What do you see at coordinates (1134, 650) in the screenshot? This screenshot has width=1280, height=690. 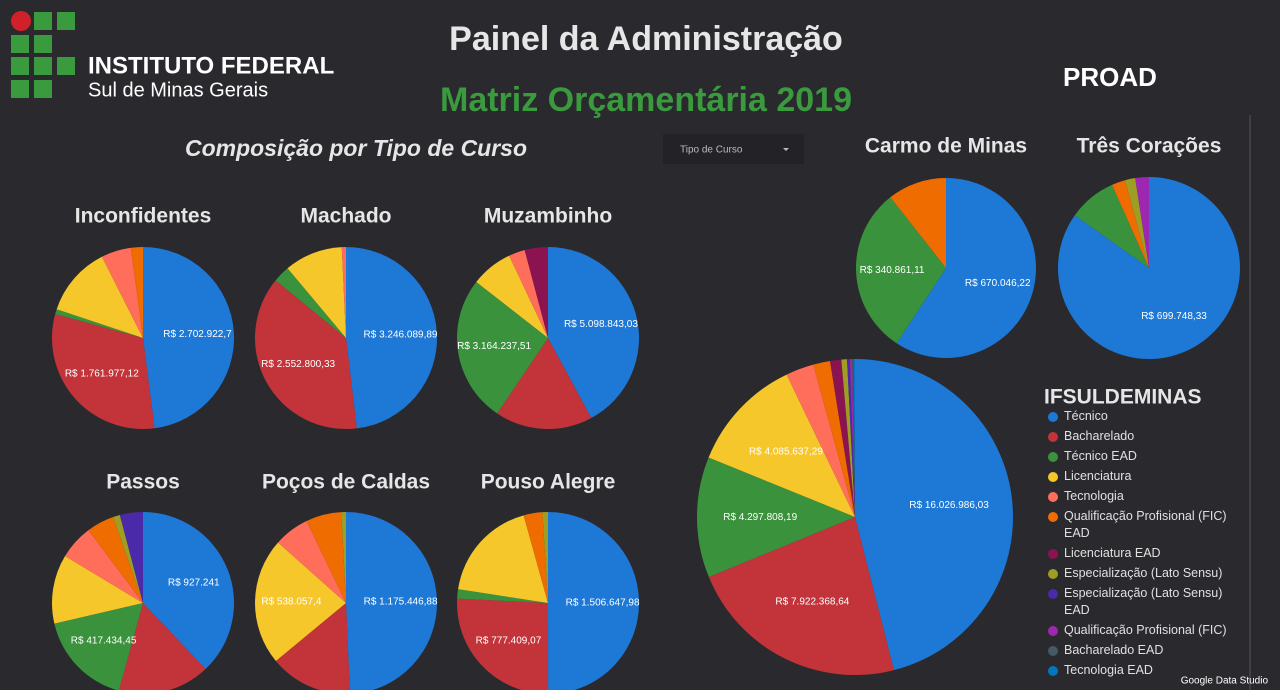 I see `legend-item: Bacharelado EAD` at bounding box center [1134, 650].